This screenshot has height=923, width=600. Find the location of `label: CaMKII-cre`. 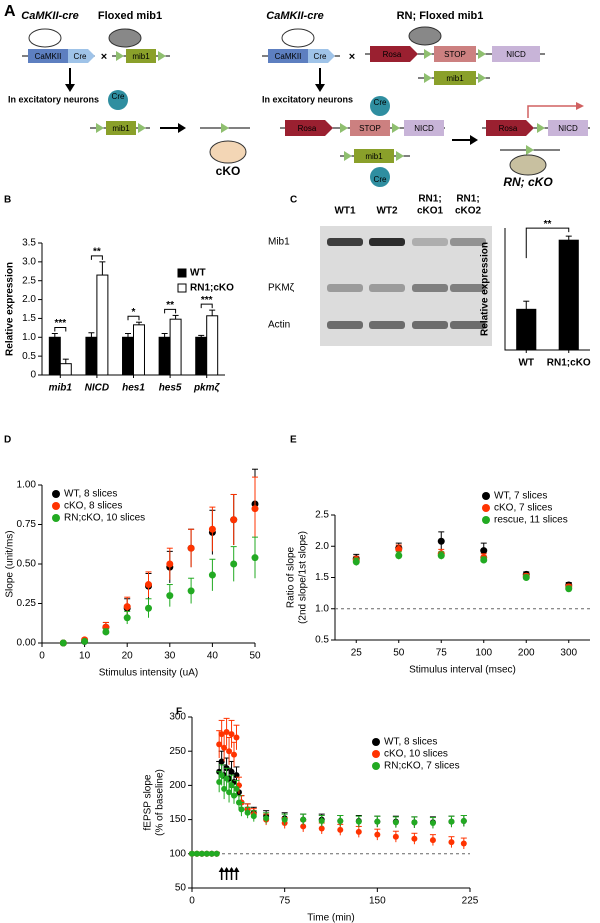

label: CaMKII-cre is located at coordinates (294, 16).